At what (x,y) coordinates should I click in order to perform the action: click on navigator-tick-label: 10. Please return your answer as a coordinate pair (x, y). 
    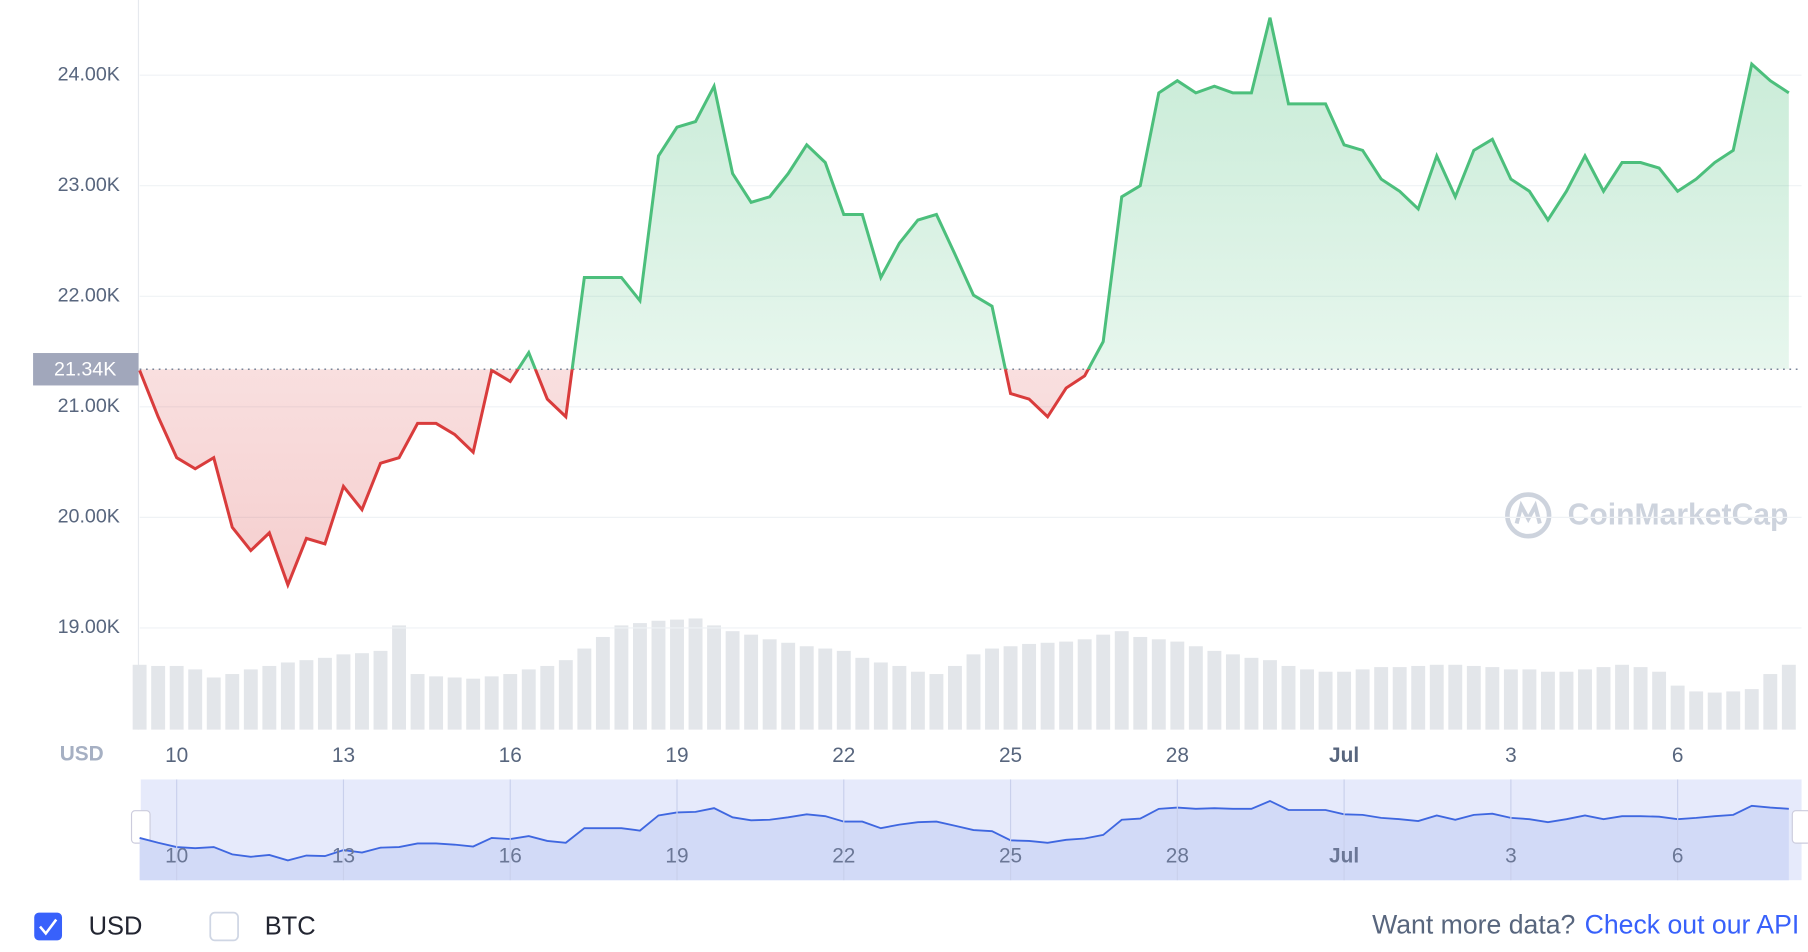
    Looking at the image, I should click on (176, 856).